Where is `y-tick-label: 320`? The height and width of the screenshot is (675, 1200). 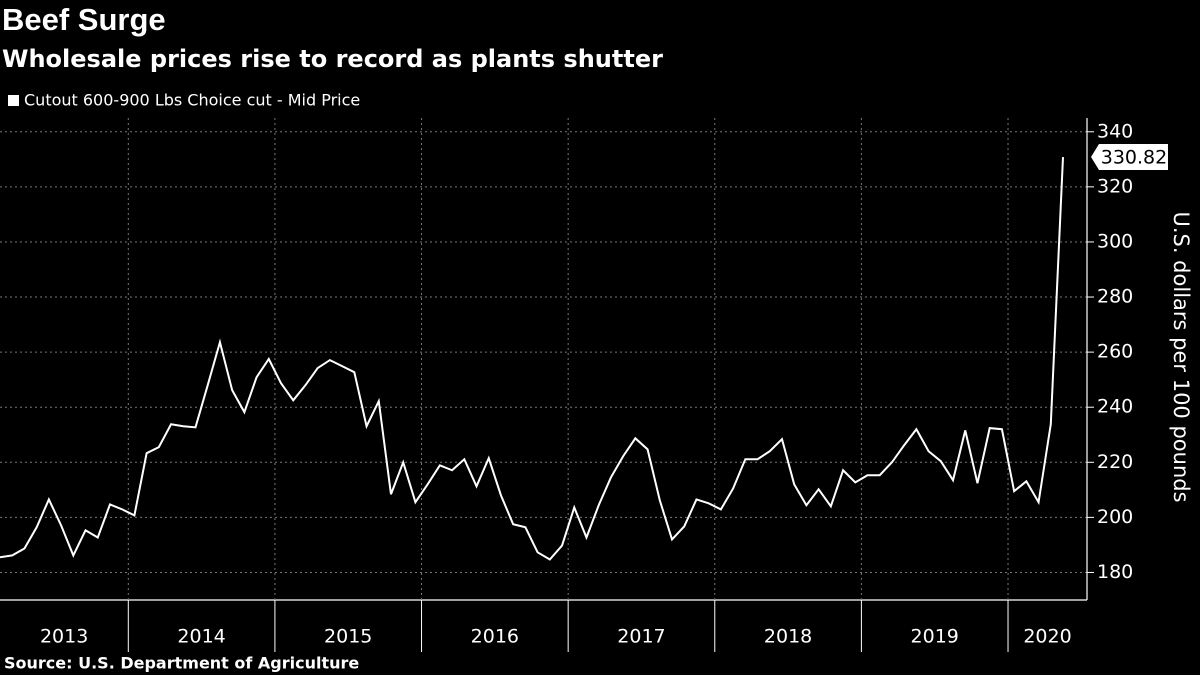
y-tick-label: 320 is located at coordinates (1115, 186).